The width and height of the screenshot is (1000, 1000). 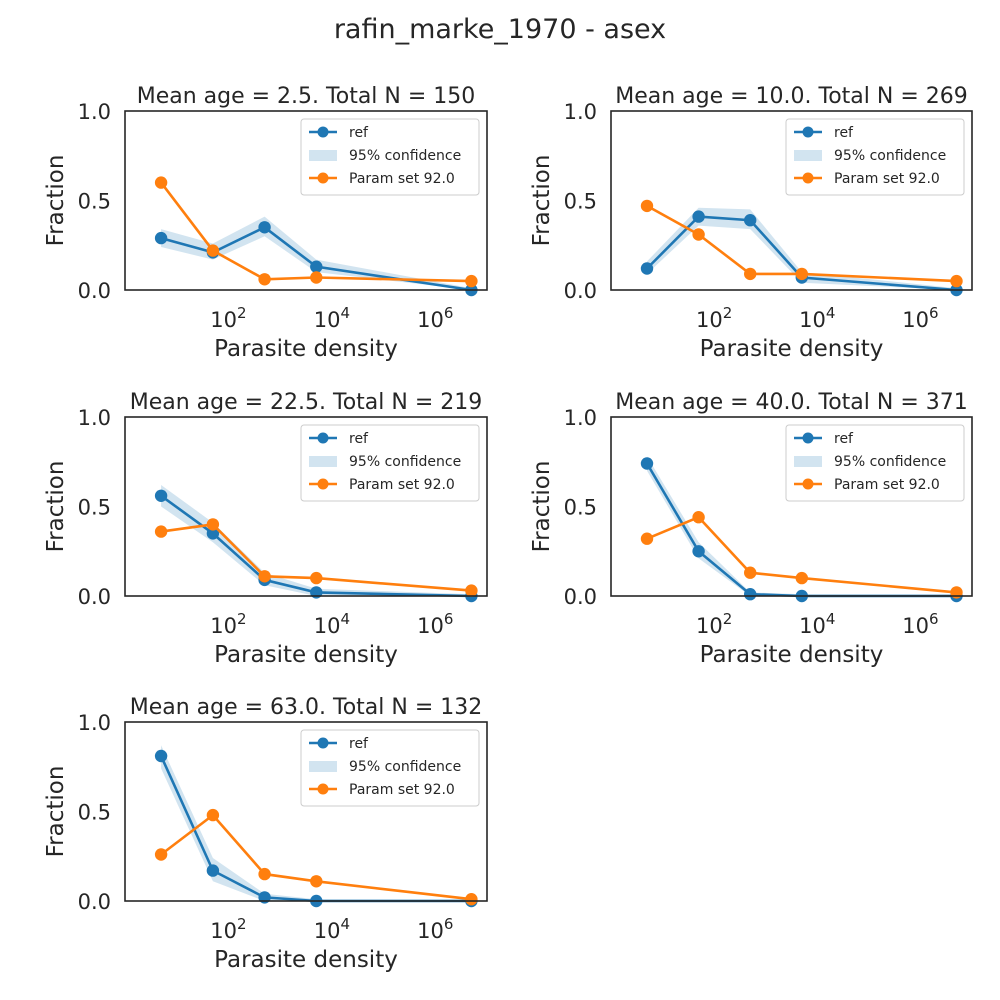 I want to click on figure-title: rafin_marke_1970 - asex, so click(x=500, y=29).